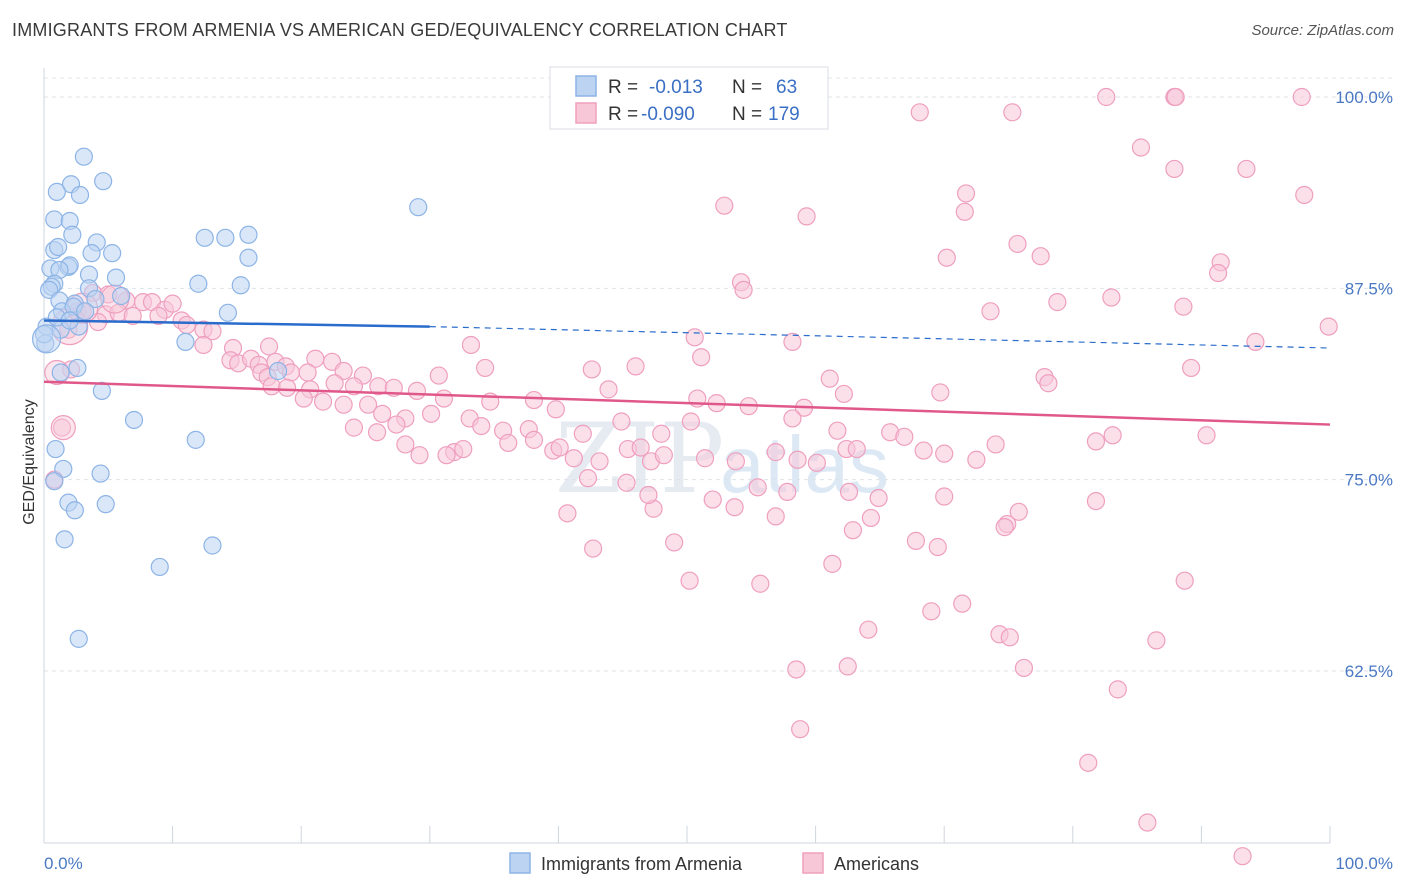  Describe the element at coordinates (586, 113) in the screenshot. I see `legend-swatch-americans` at that location.